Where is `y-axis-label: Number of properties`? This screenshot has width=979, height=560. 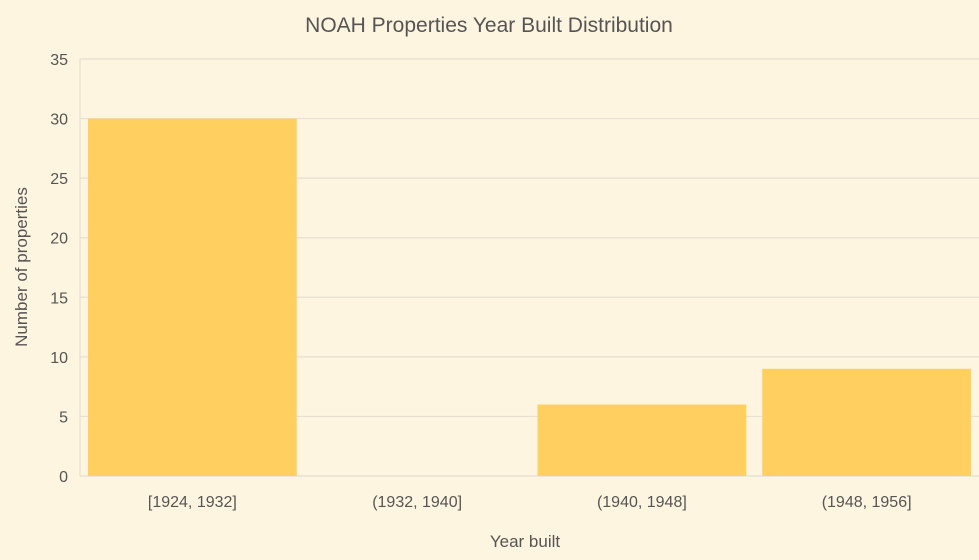
y-axis-label: Number of properties is located at coordinates (21, 267).